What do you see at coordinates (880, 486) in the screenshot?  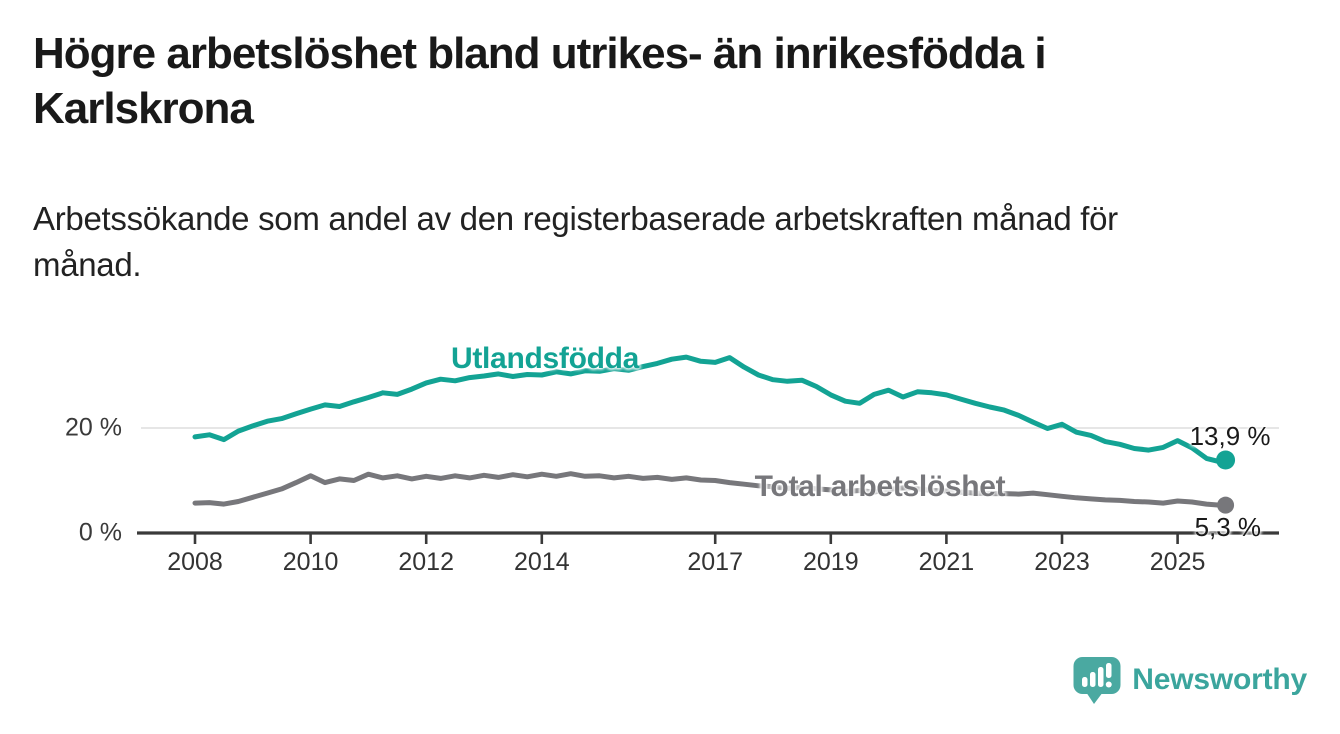 I see `series-label-total-arbetsloshet: Total arbetslöshet` at bounding box center [880, 486].